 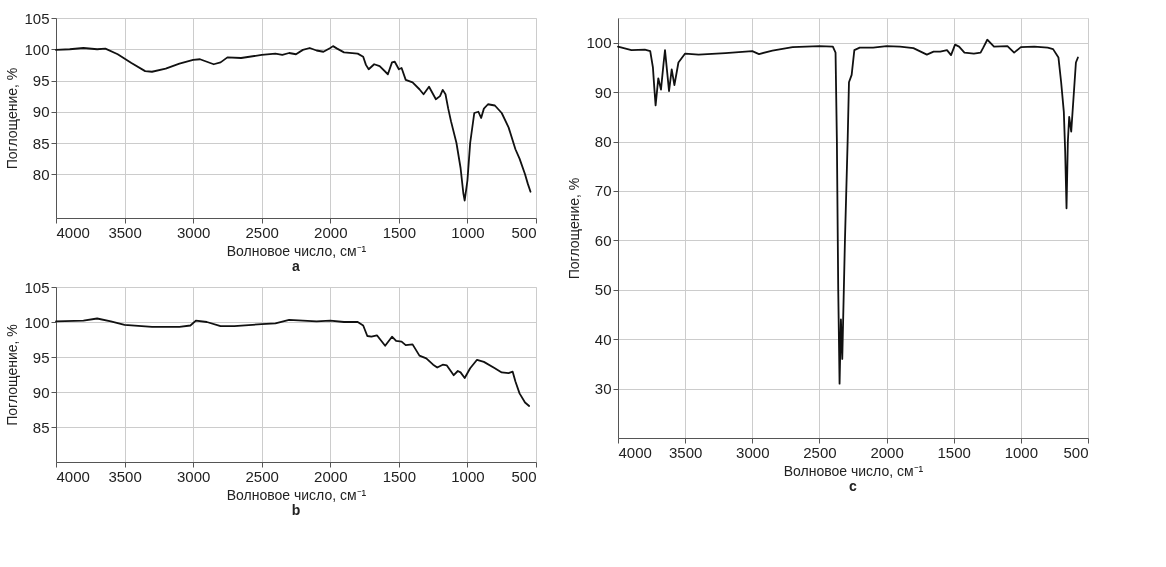 I want to click on text: c, so click(x=853, y=486).